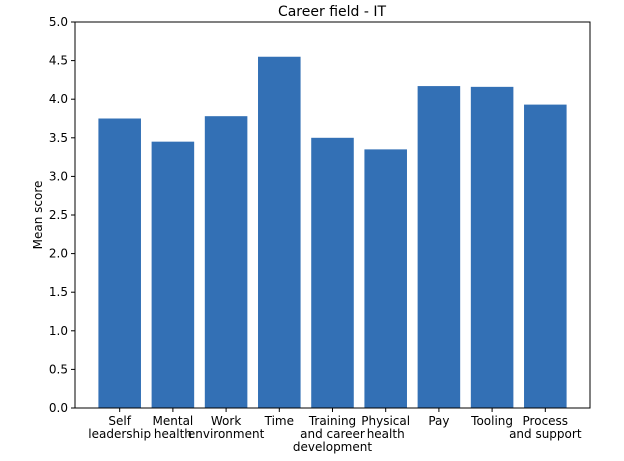 The image size is (624, 461). Describe the element at coordinates (332, 434) in the screenshot. I see `x-tick-label-4: Training and career development` at that location.